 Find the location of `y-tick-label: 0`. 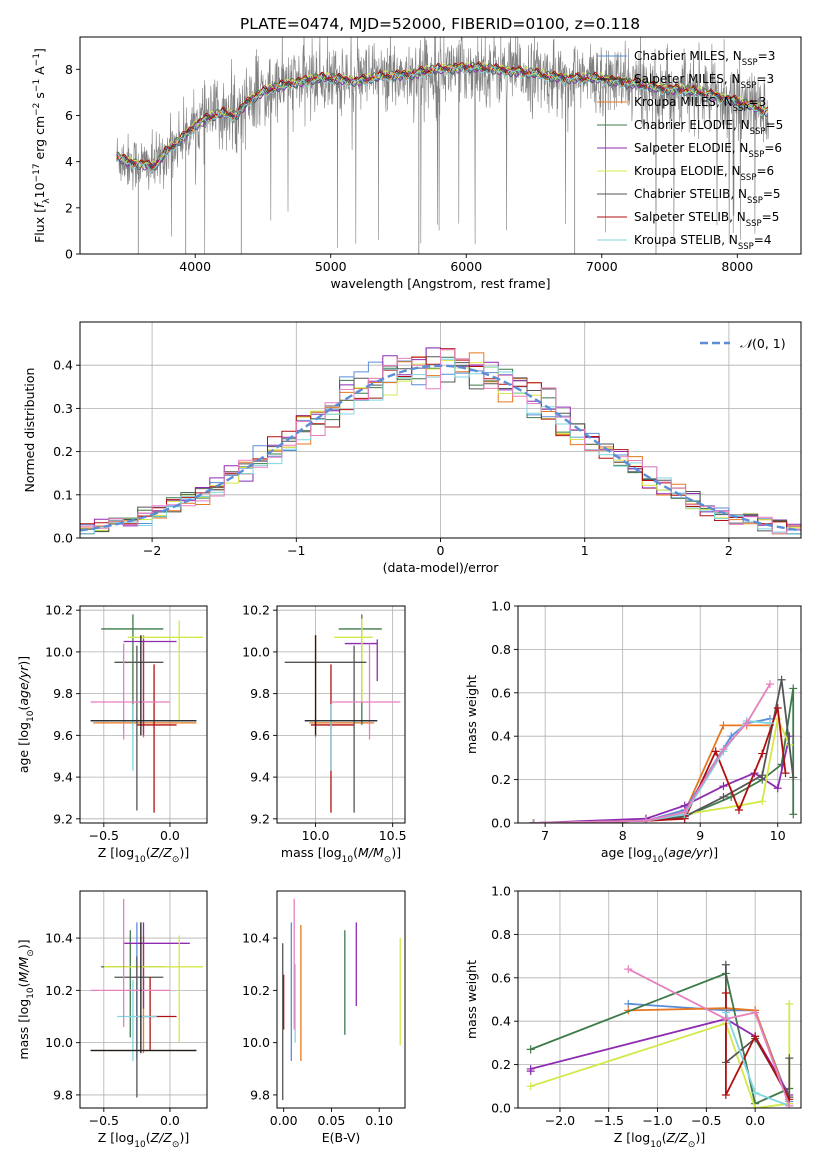

y-tick-label: 0 is located at coordinates (69, 254).